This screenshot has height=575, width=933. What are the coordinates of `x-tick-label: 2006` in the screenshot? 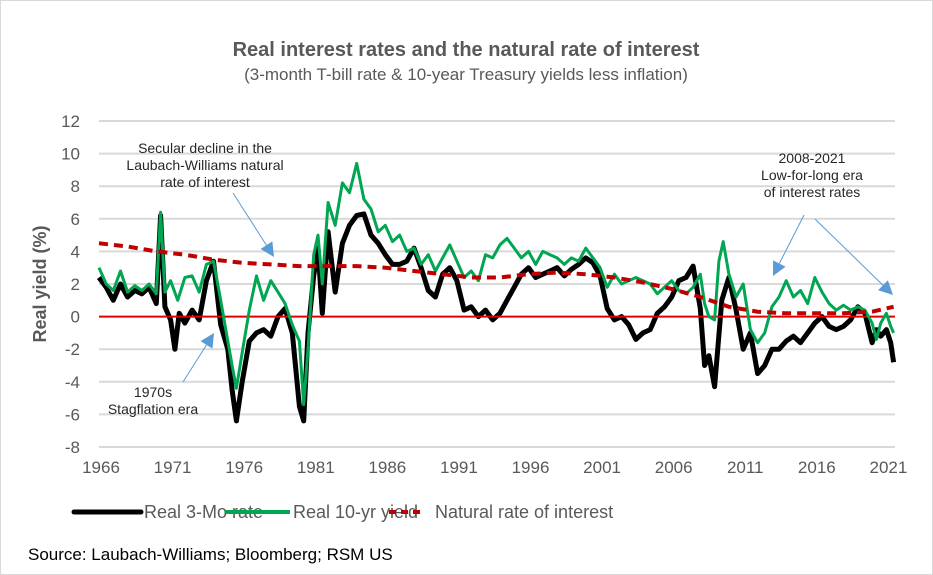 It's located at (674, 467).